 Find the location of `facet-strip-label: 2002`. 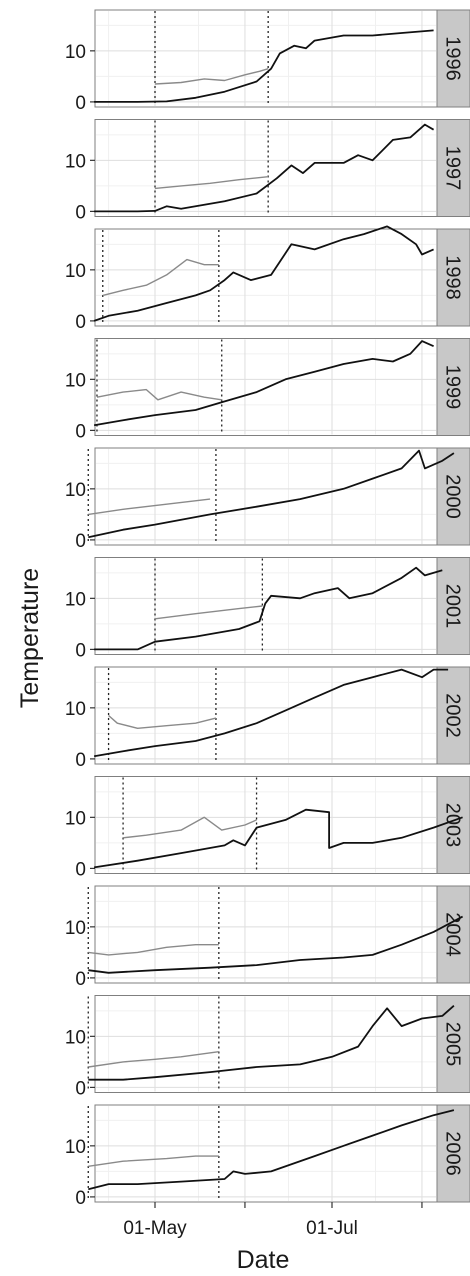

facet-strip-label: 2002 is located at coordinates (453, 715).